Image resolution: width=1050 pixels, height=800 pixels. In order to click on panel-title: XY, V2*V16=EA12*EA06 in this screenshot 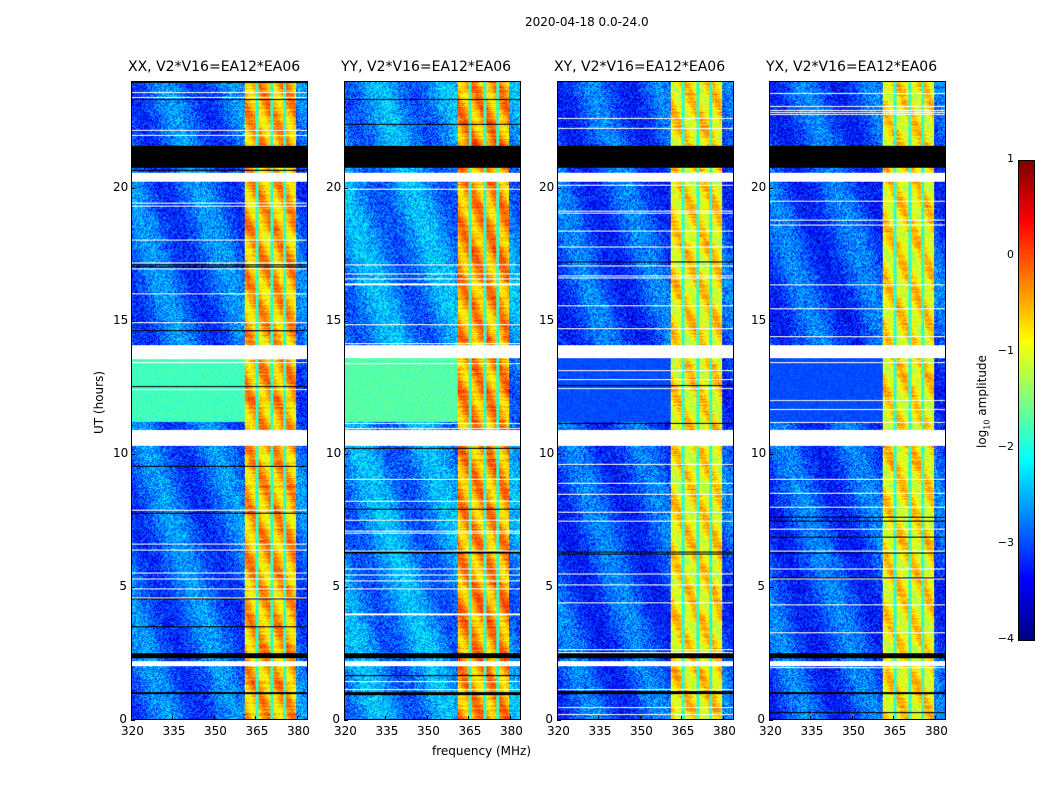, I will do `click(640, 67)`.